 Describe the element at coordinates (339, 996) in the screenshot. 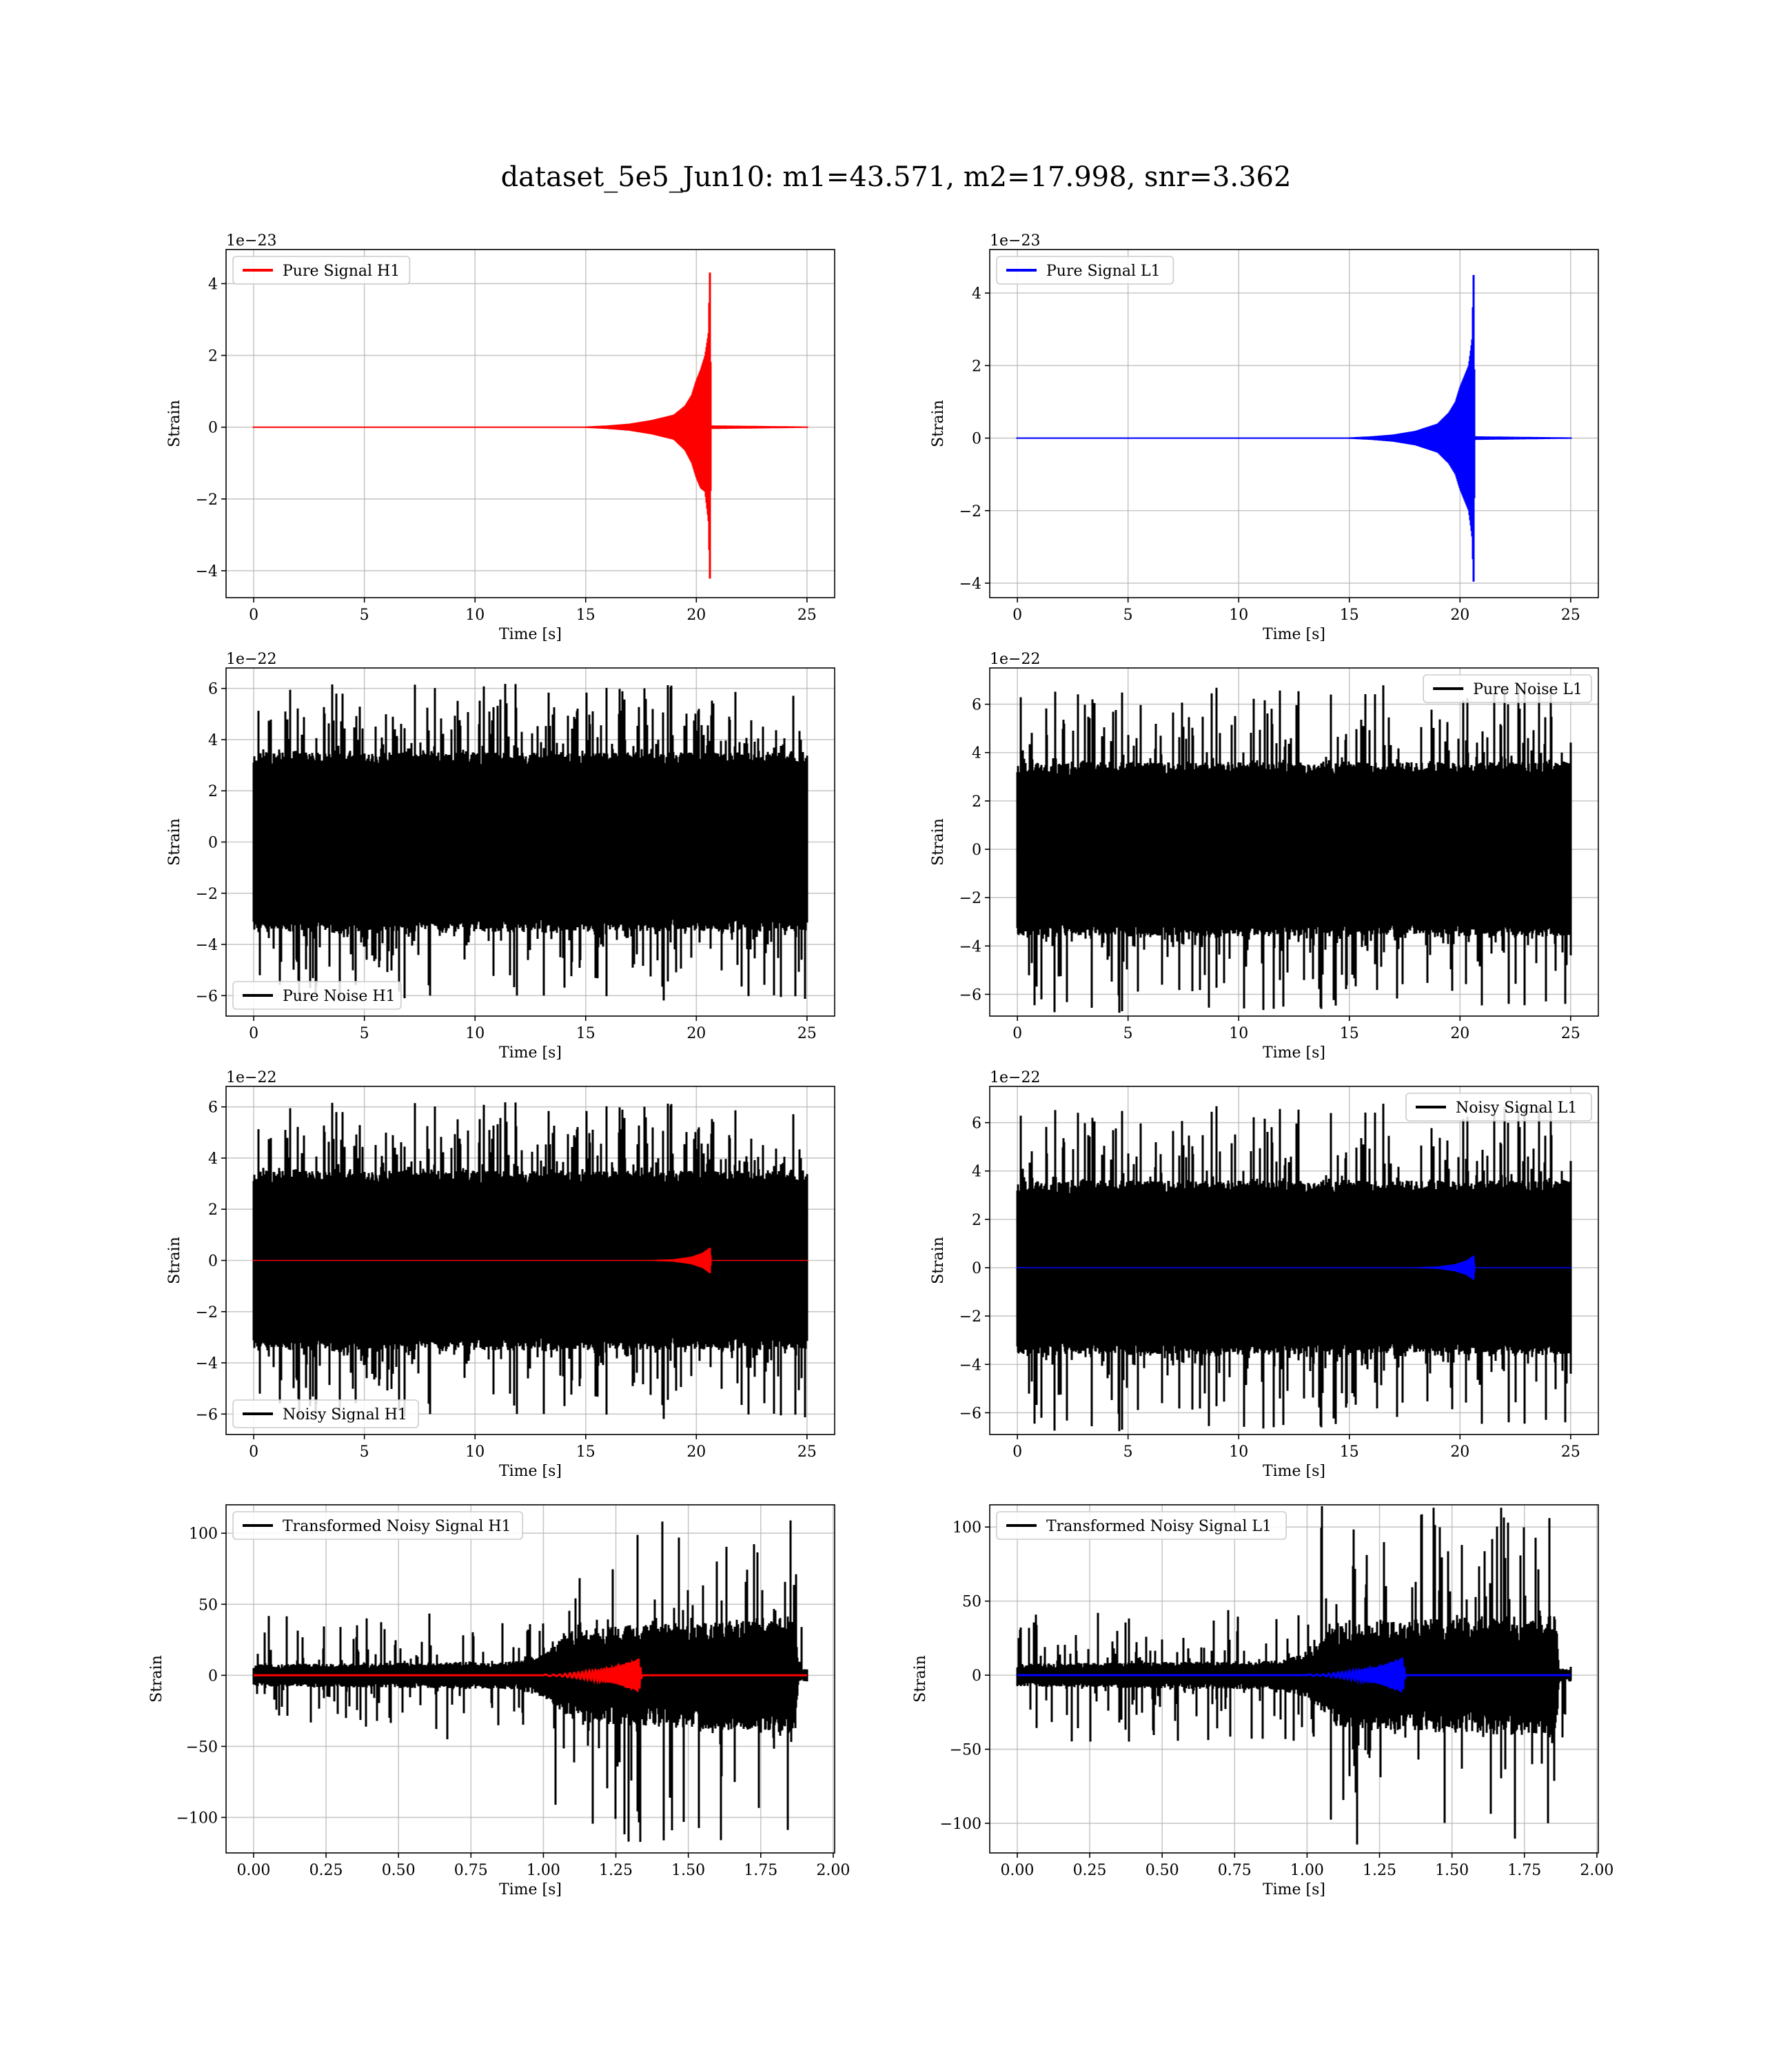

I see `legend-label: Pure Noise H1` at that location.